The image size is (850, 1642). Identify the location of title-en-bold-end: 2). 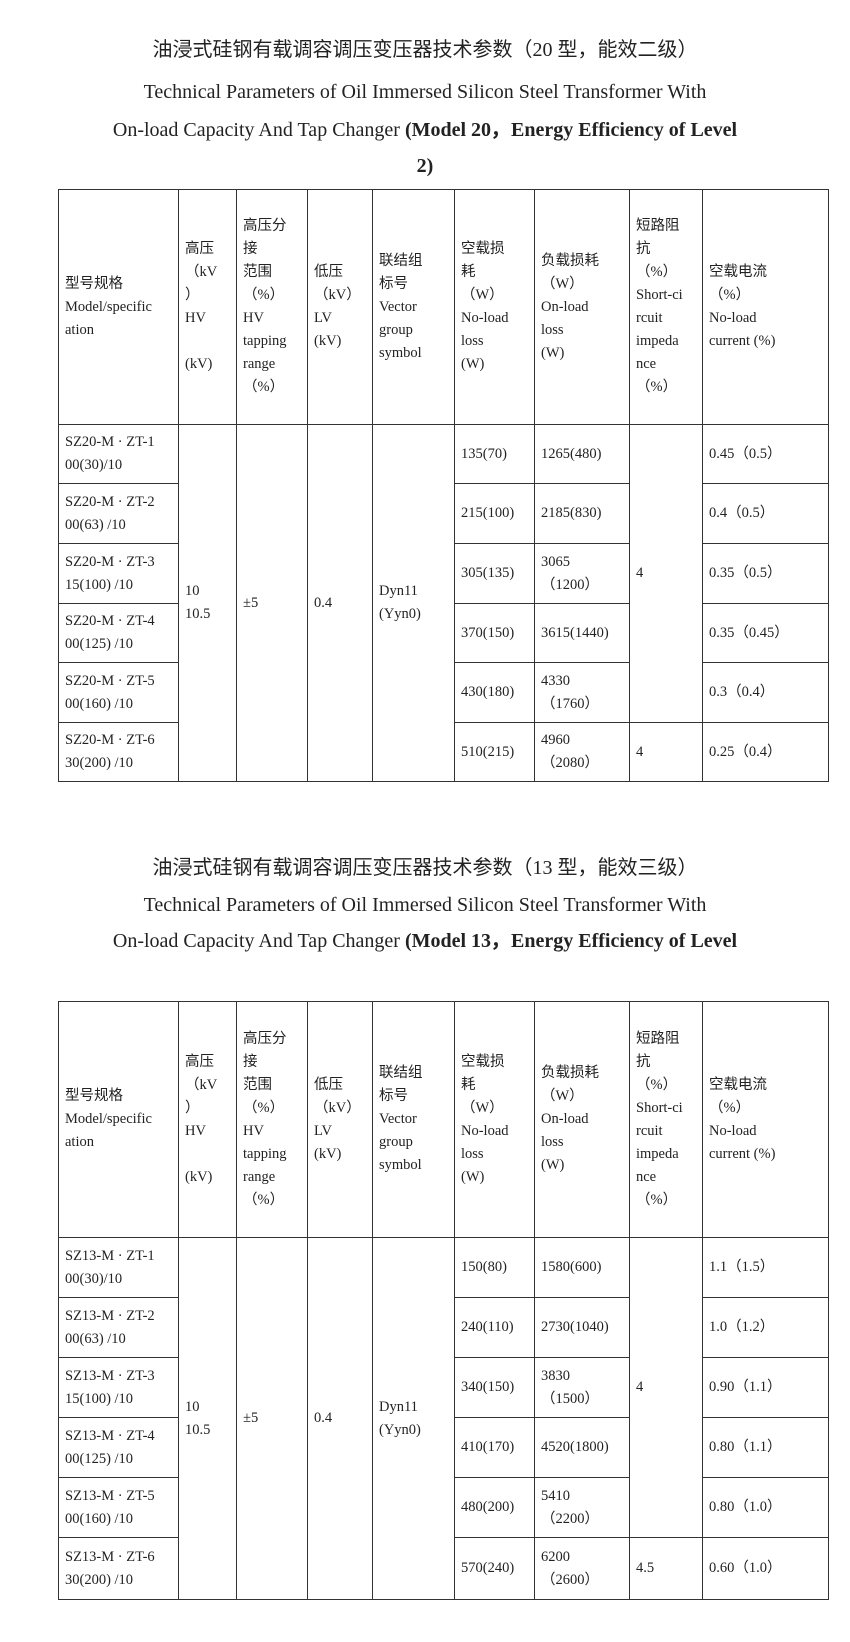
(425, 166).